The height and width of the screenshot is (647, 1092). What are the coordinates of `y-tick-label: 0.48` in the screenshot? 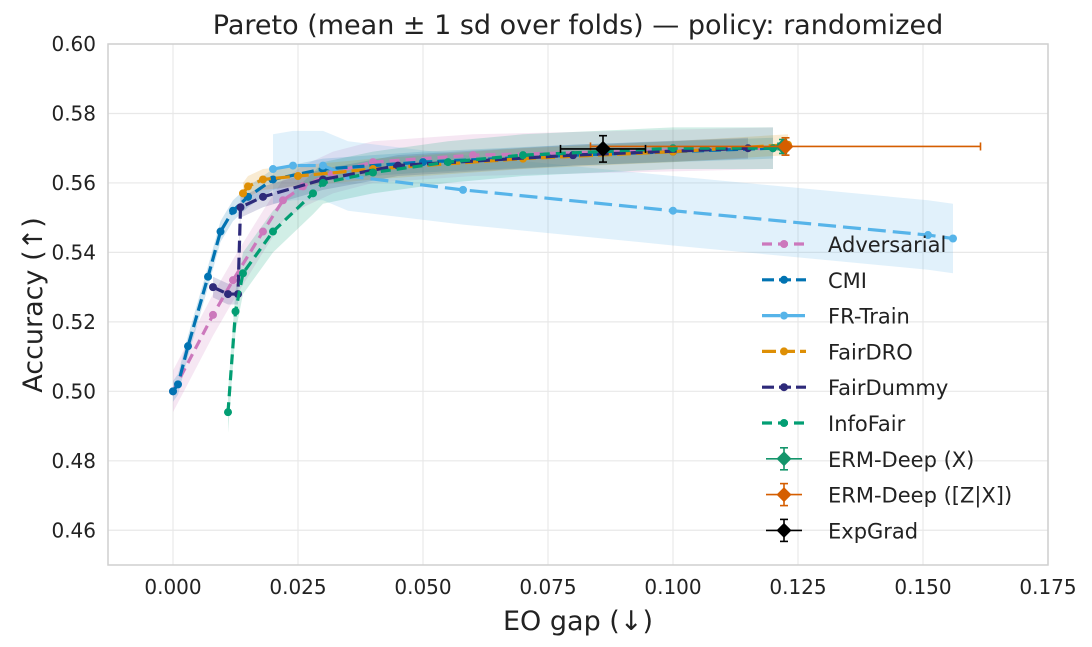 It's located at (73, 461).